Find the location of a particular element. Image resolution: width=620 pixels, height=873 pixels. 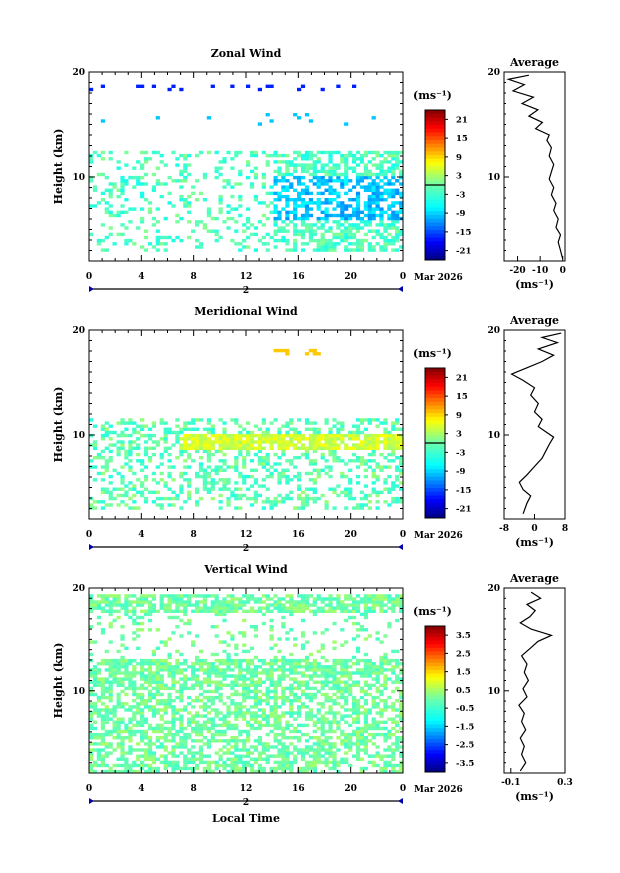

colorbar-tick-label: -15 is located at coordinates (463, 233).